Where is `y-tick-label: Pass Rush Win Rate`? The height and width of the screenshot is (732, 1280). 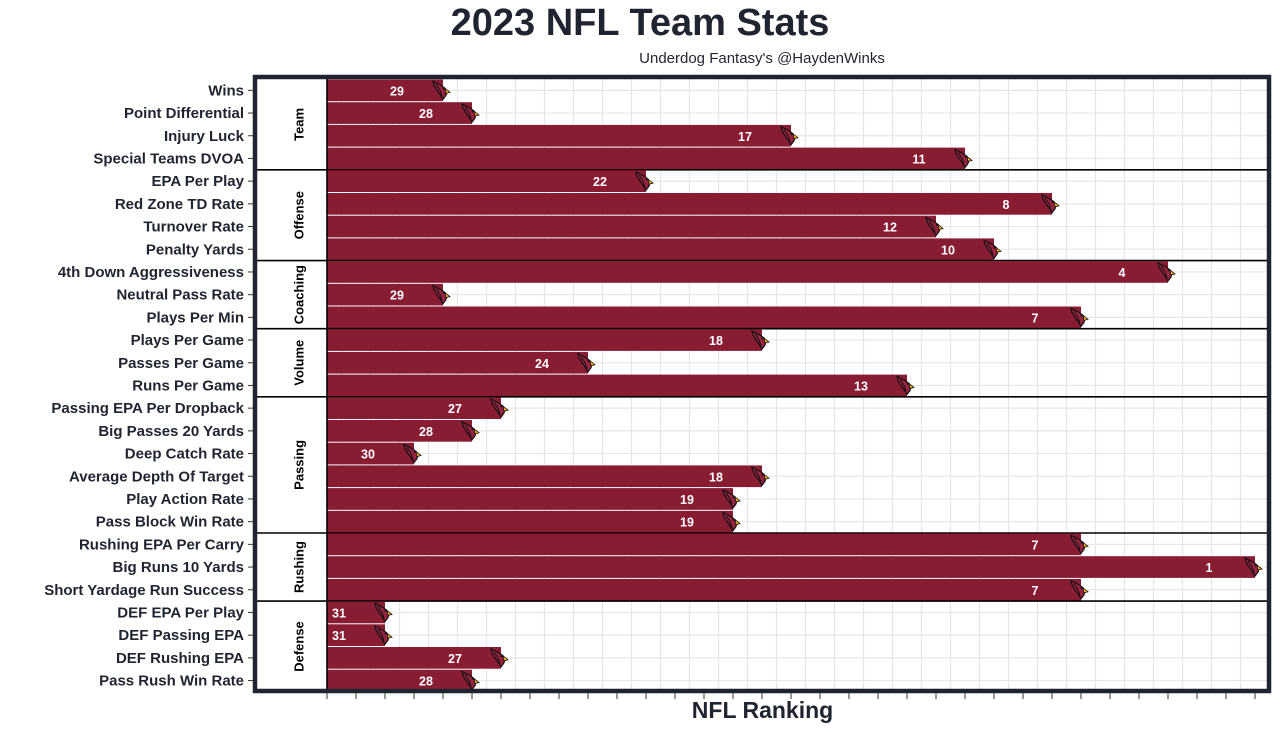 y-tick-label: Pass Rush Win Rate is located at coordinates (171, 681).